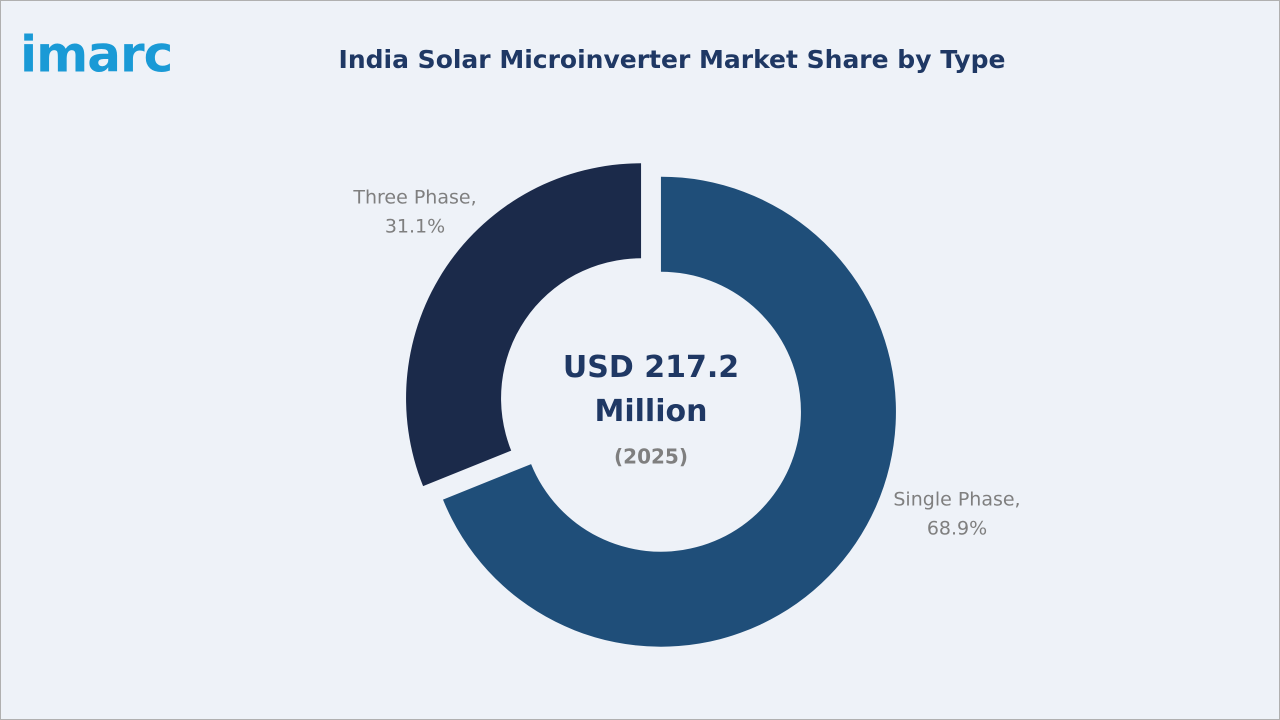 Image resolution: width=1280 pixels, height=720 pixels. I want to click on slice-value-label: 68.9%, so click(957, 529).